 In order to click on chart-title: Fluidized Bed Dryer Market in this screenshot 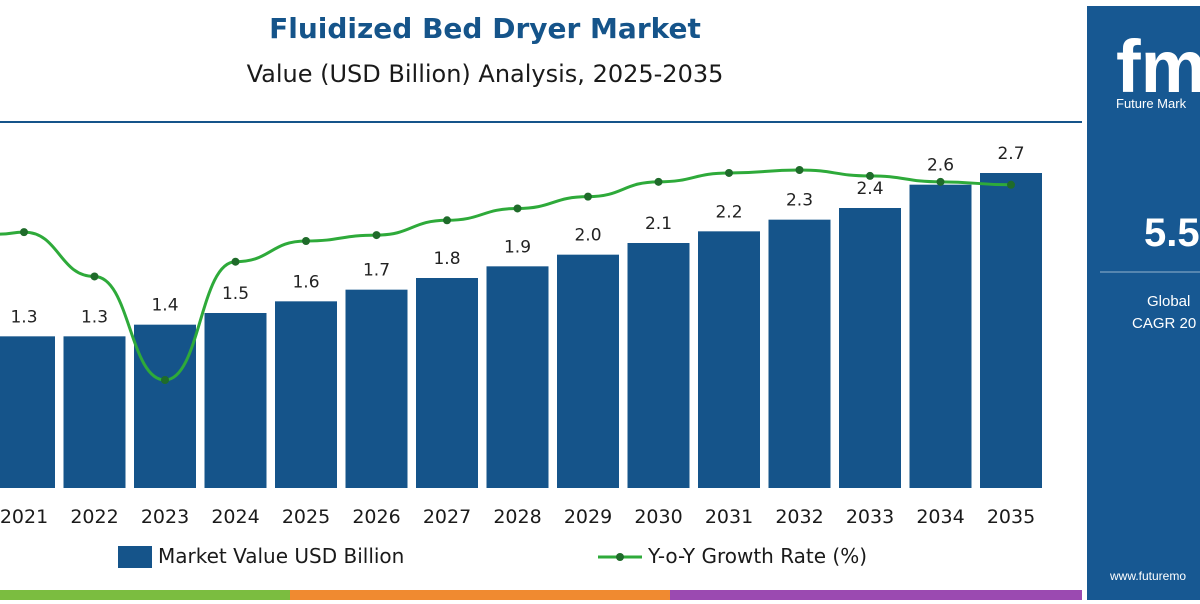, I will do `click(485, 28)`.